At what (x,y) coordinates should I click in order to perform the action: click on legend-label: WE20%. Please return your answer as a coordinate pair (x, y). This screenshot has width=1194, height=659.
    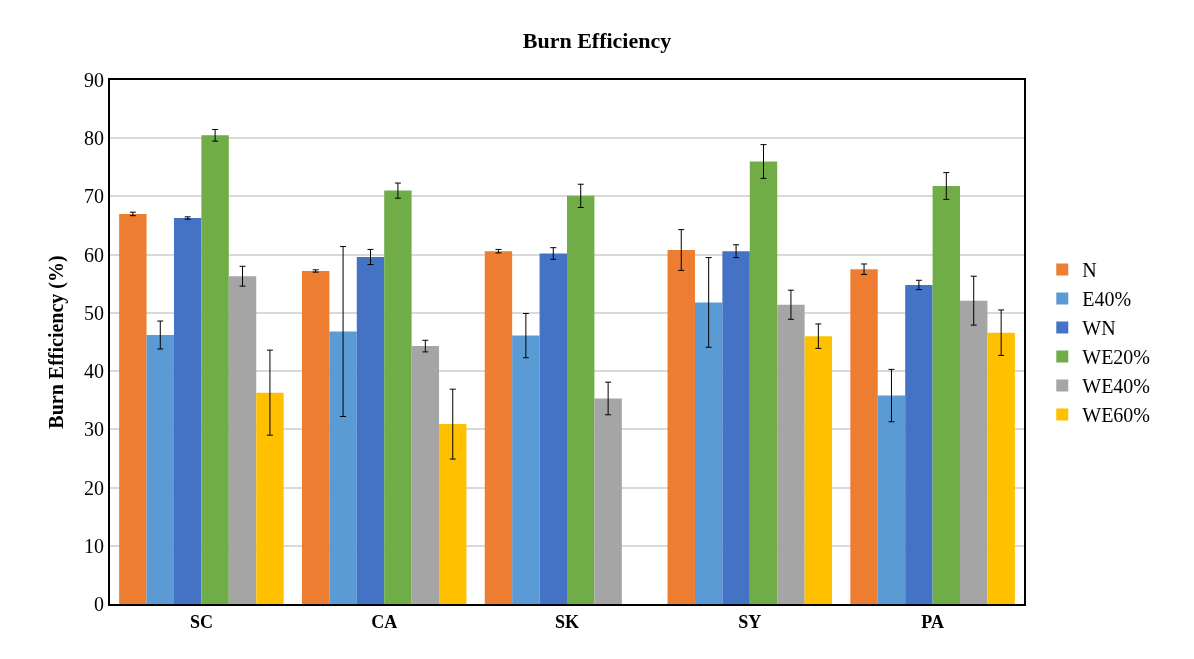
    Looking at the image, I should click on (1116, 357).